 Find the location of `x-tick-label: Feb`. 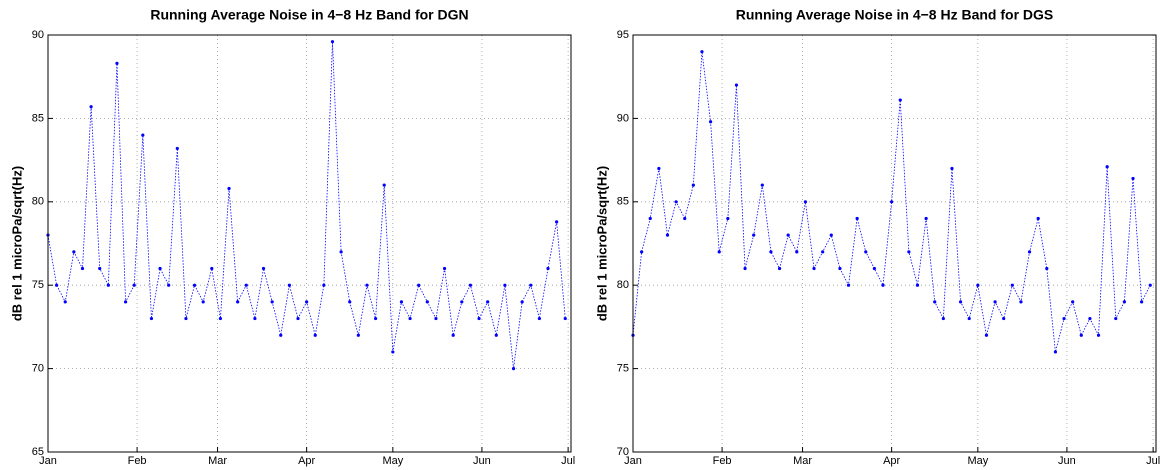

x-tick-label: Feb is located at coordinates (137, 461).